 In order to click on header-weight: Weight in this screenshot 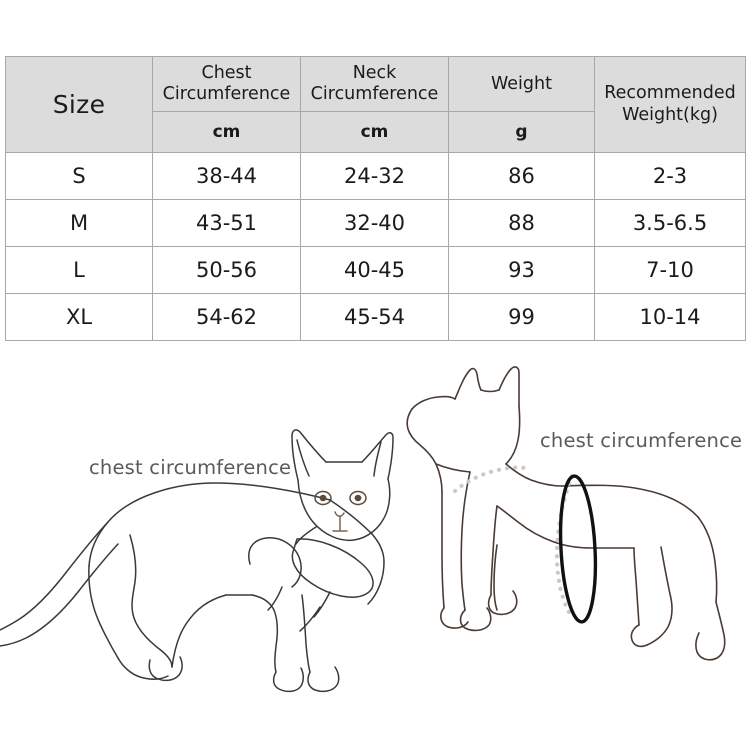, I will do `click(521, 84)`.